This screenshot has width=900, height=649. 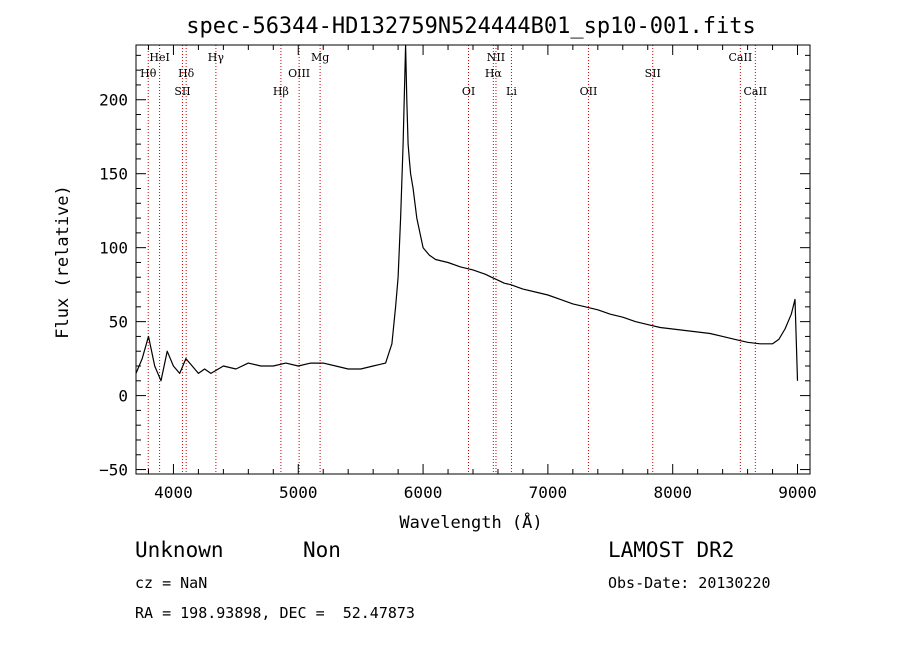 I want to click on redshift-text: cz = NaN, so click(x=171, y=583).